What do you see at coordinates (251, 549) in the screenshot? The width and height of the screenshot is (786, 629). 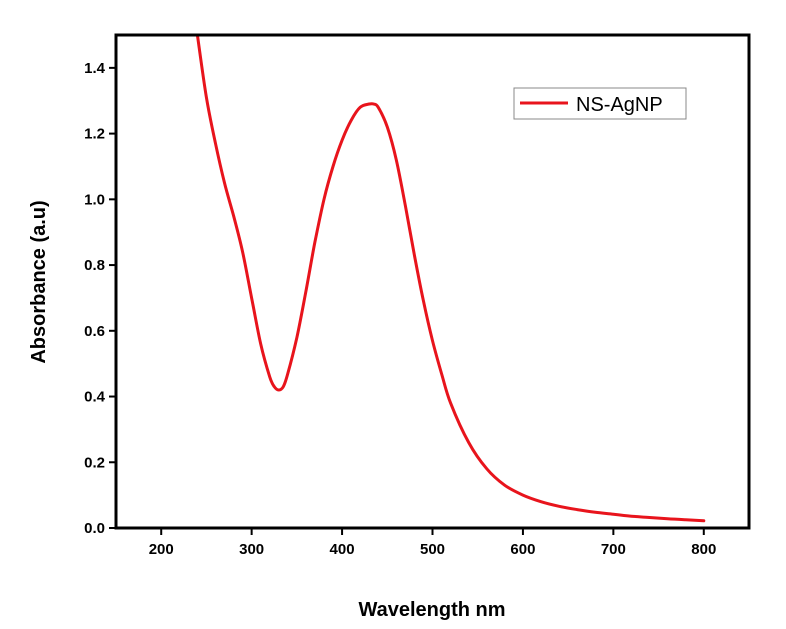 I see `x-tick-label: 300` at bounding box center [251, 549].